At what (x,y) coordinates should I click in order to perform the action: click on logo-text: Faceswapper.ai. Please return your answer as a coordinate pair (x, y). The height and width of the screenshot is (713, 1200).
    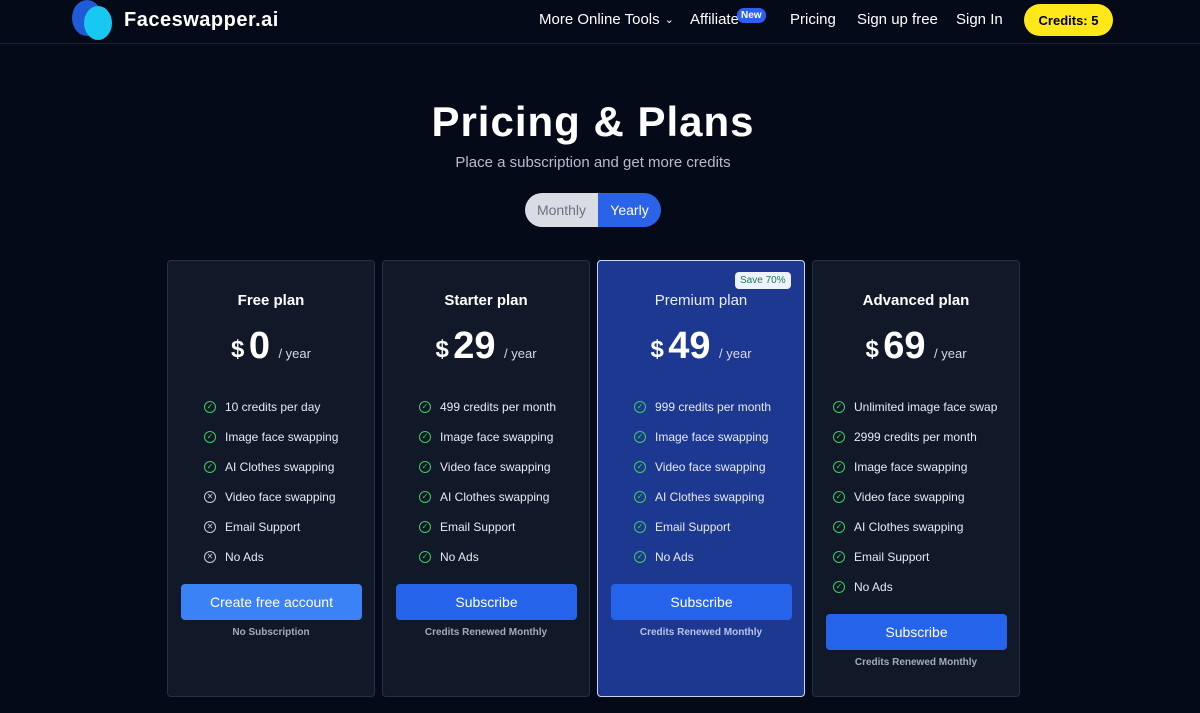
    Looking at the image, I should click on (201, 20).